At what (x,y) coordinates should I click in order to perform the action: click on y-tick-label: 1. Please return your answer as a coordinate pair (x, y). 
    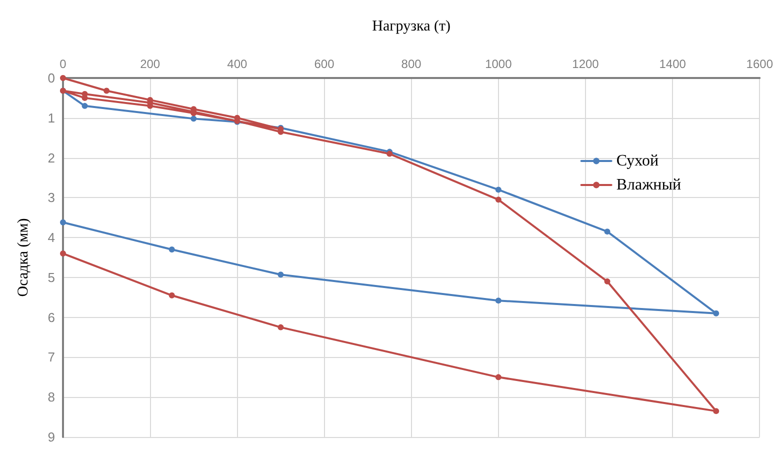
    Looking at the image, I should click on (51, 118).